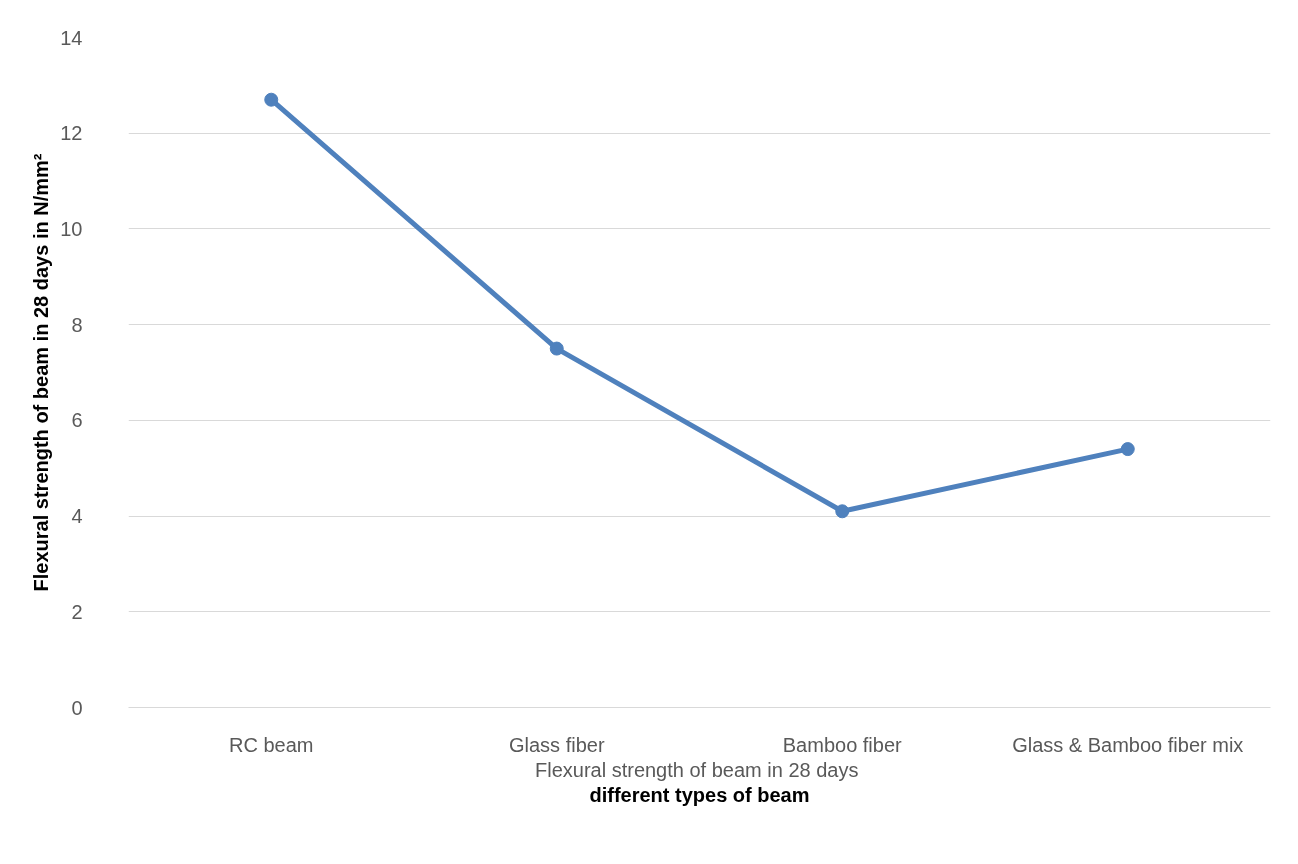 This screenshot has width=1298, height=864. What do you see at coordinates (842, 744) in the screenshot?
I see `x-tick-label: Bamboo fiber` at bounding box center [842, 744].